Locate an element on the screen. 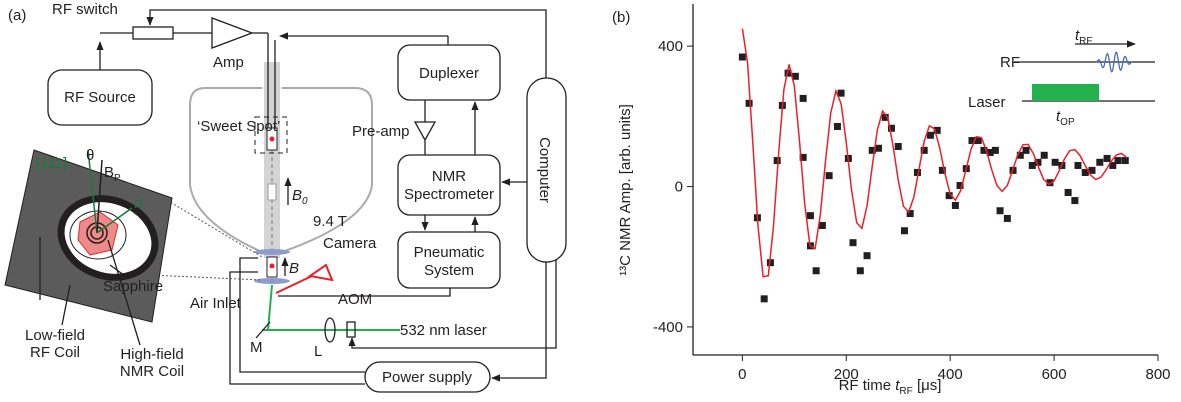 The width and height of the screenshot is (1181, 402). lens-label: L is located at coordinates (318, 351).